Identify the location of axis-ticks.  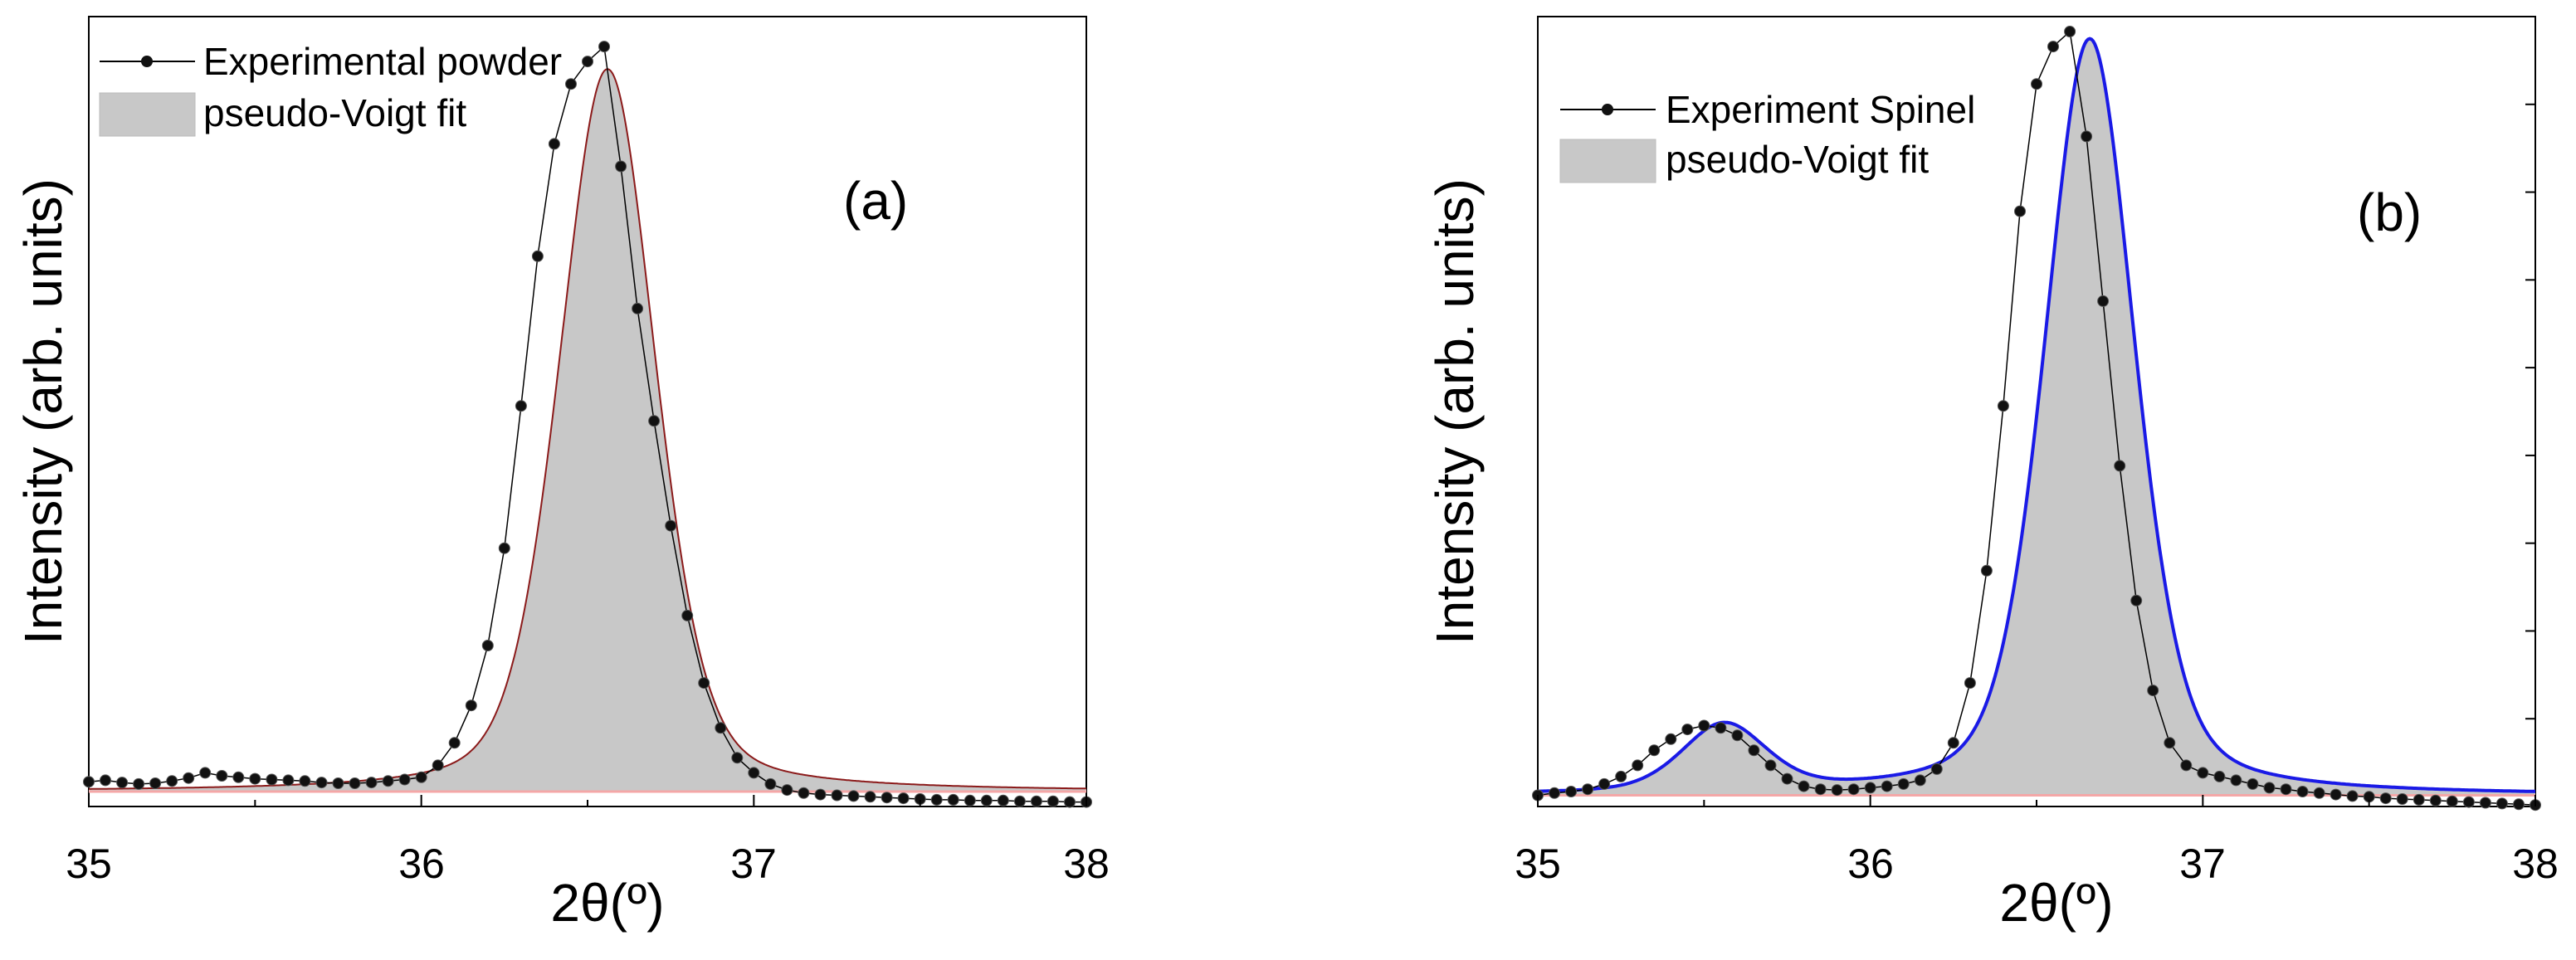
(588, 801).